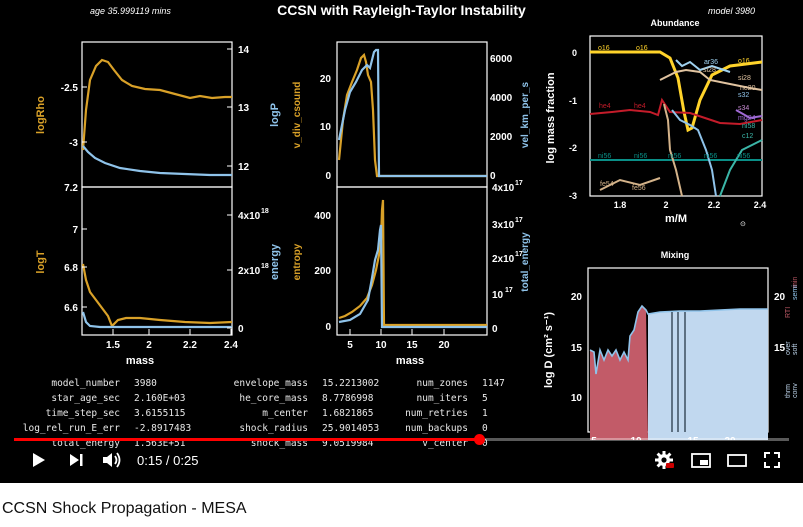 Image resolution: width=803 pixels, height=527 pixels. Describe the element at coordinates (244, 108) in the screenshot. I see `p1-top-rtick-1: 13` at that location.